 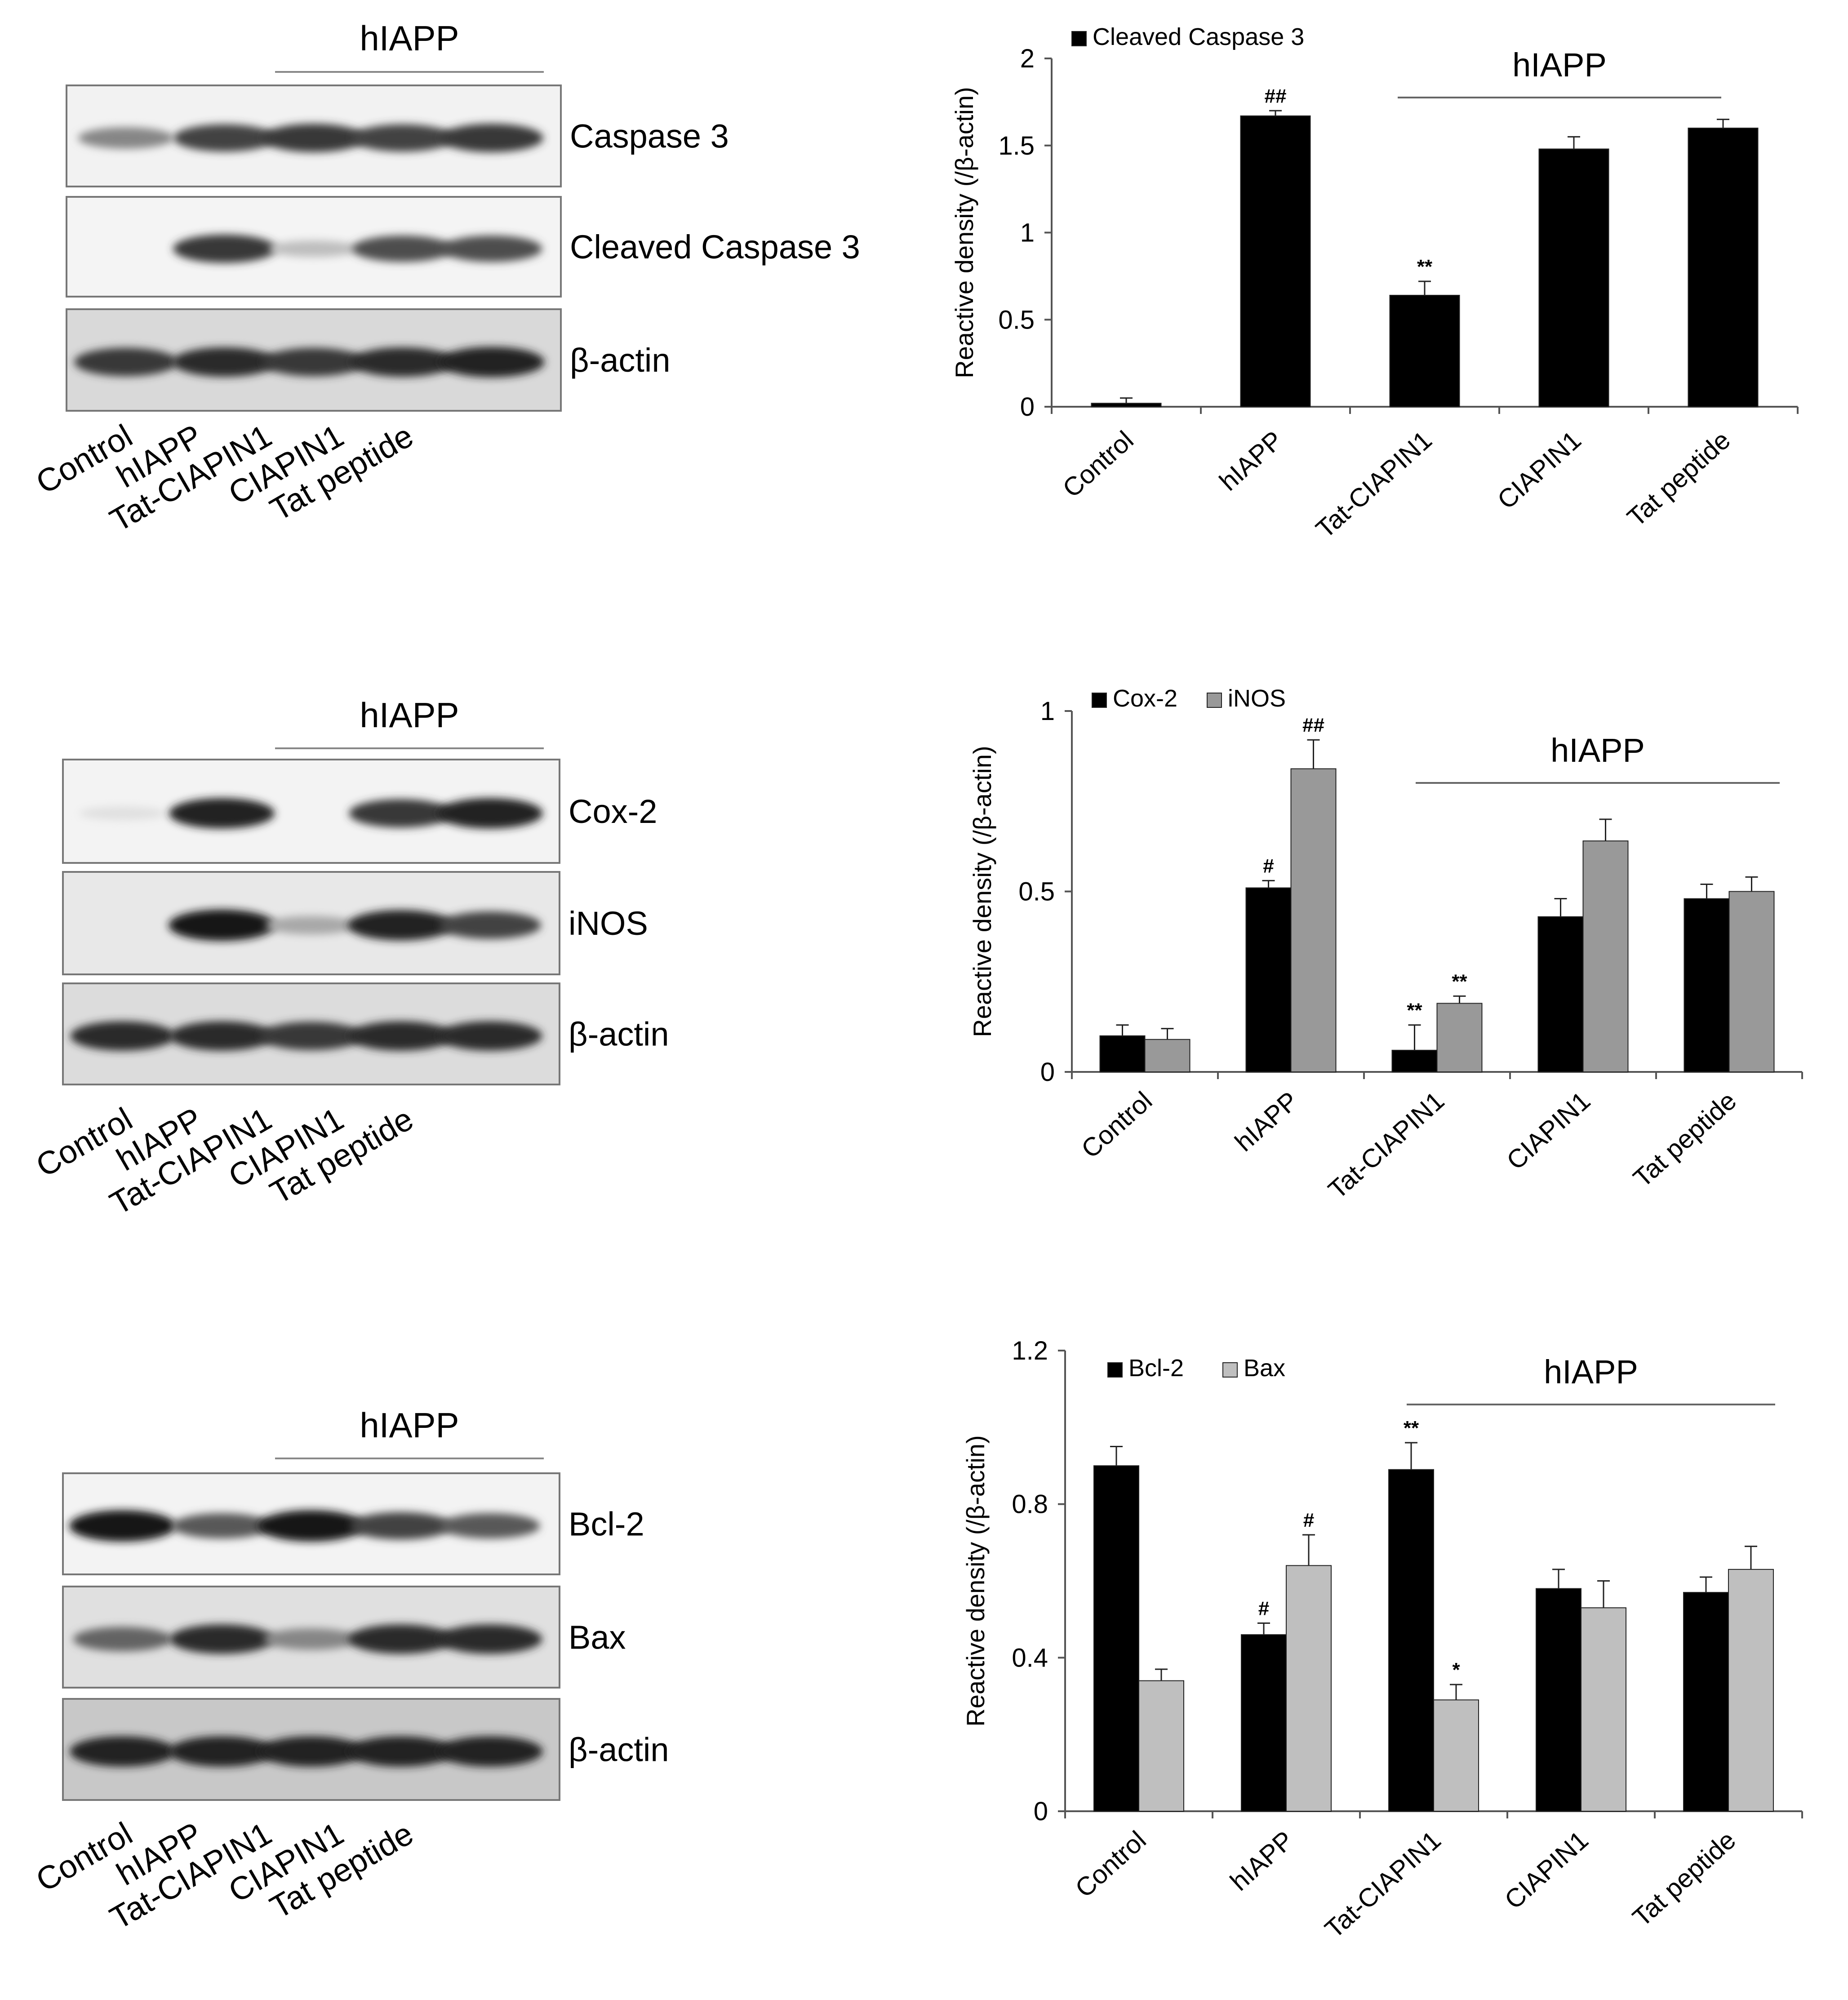 What do you see at coordinates (1156, 1368) in the screenshot?
I see `legend-label: Bcl-2` at bounding box center [1156, 1368].